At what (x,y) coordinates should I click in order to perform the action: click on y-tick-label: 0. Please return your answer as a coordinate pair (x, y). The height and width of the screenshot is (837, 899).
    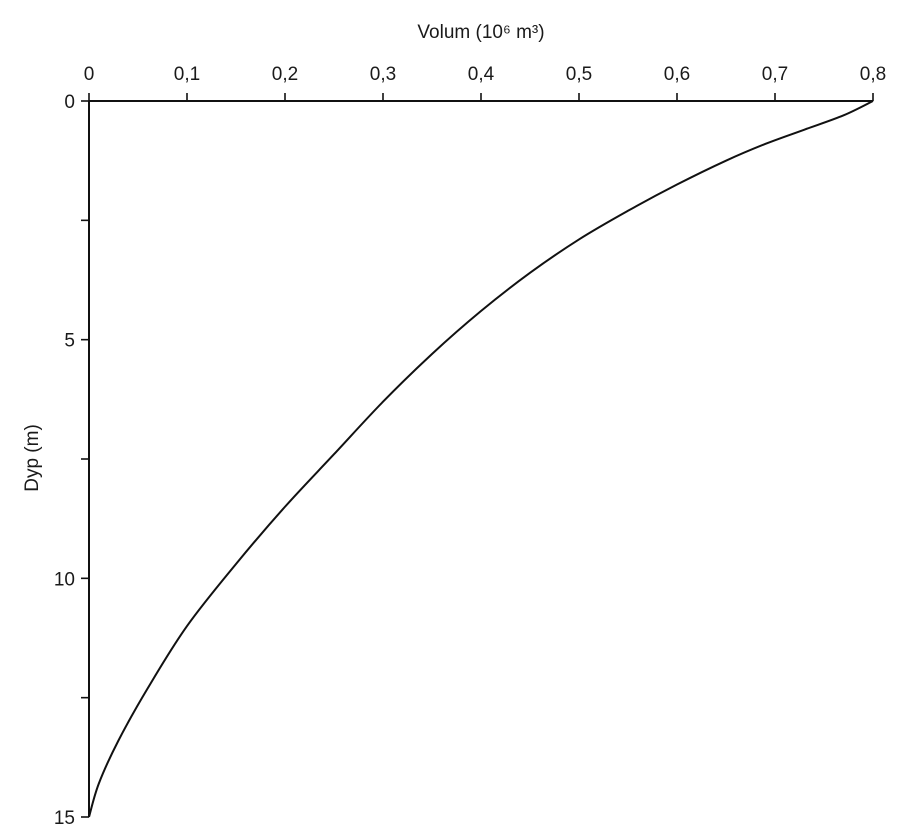
    Looking at the image, I should click on (69, 102).